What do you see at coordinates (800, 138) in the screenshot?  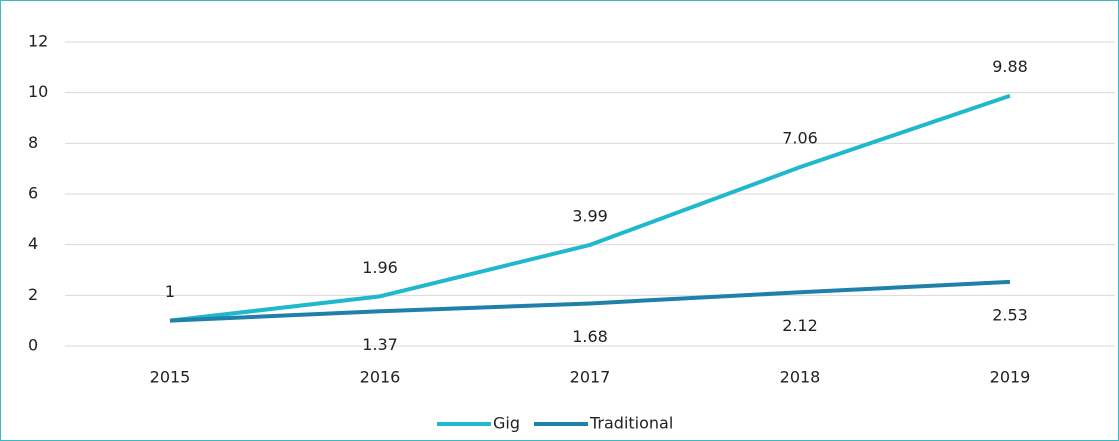 I see `data-label: 7.06` at bounding box center [800, 138].